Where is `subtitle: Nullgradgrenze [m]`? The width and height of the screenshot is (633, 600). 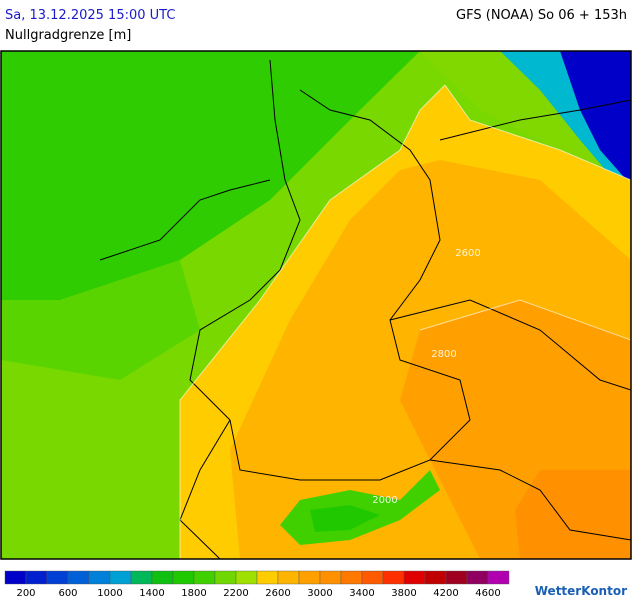
subtitle: Nullgradgrenze [m] is located at coordinates (68, 35).